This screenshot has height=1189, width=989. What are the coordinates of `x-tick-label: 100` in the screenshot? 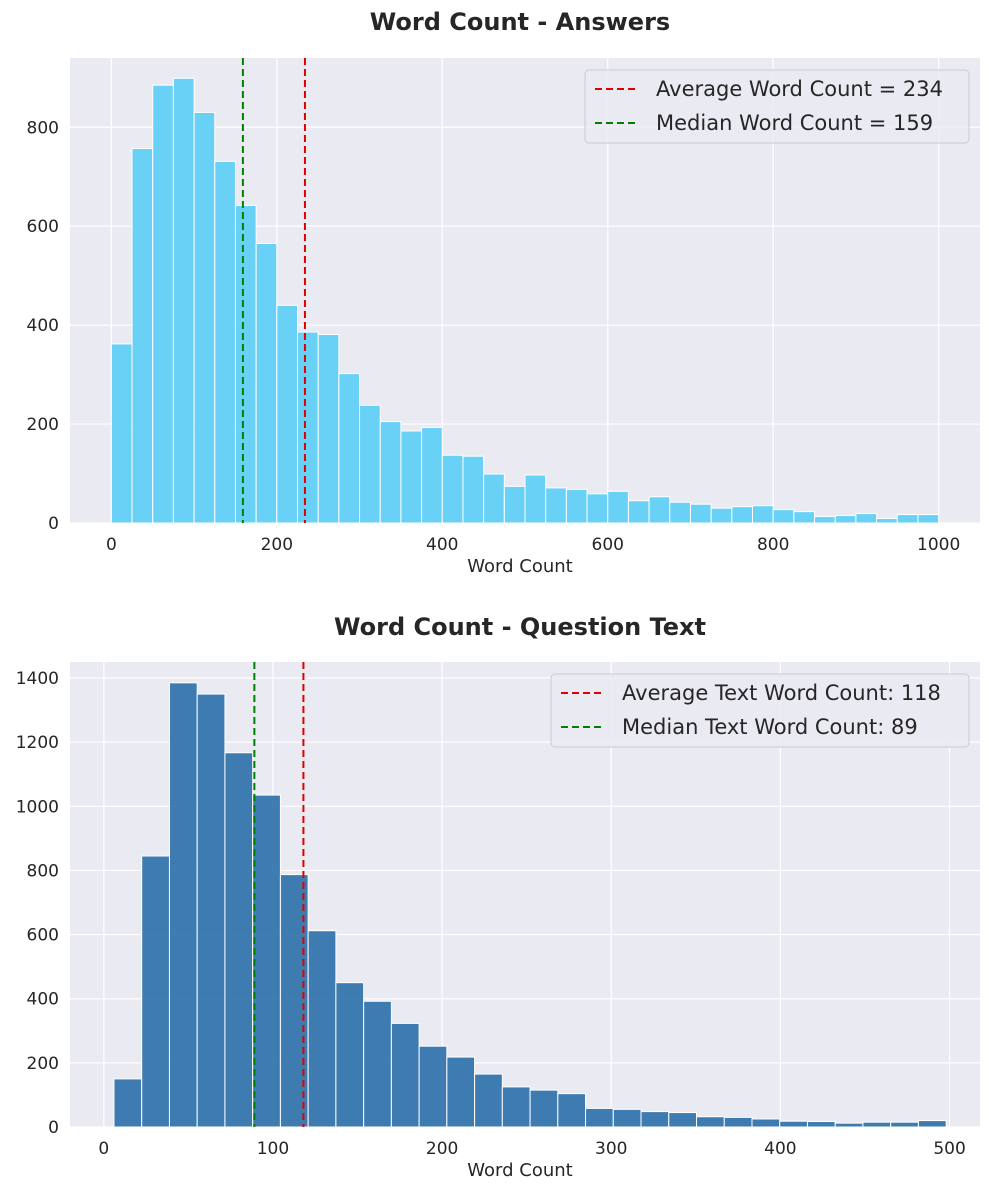 It's located at (273, 1149).